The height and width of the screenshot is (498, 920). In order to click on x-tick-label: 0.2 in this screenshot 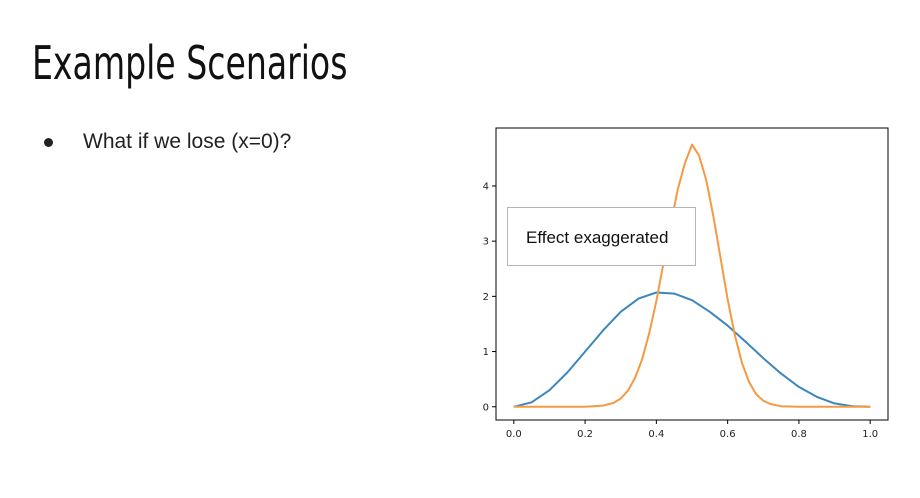, I will do `click(585, 434)`.